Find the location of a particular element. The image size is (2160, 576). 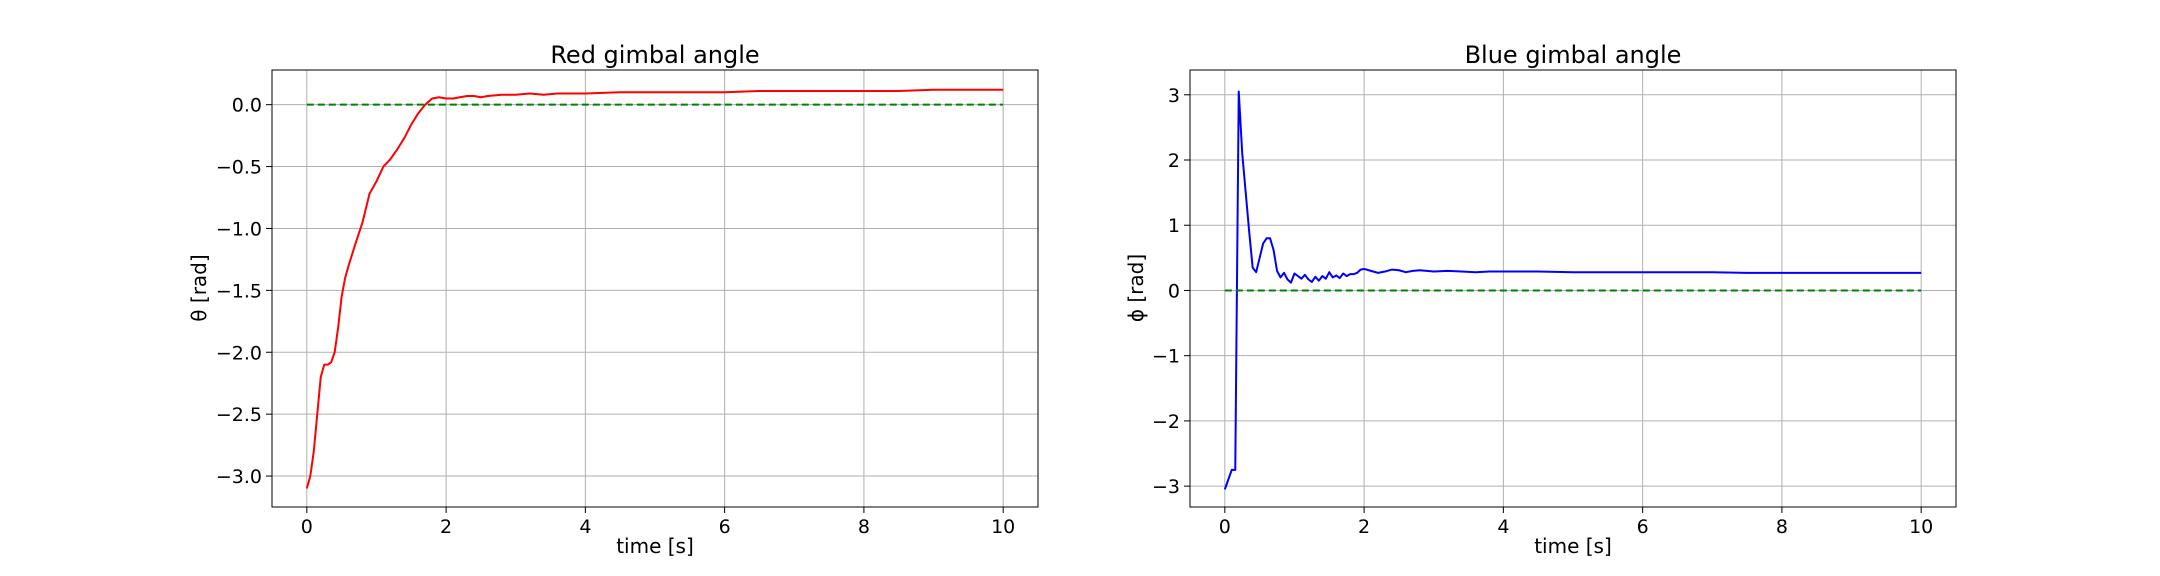

y-tick-label: 0.0 is located at coordinates (247, 106).